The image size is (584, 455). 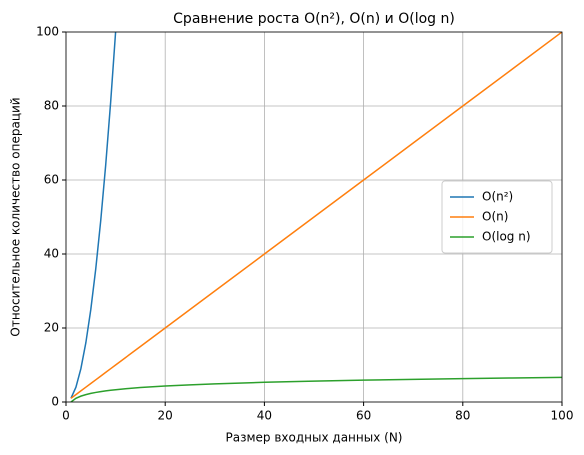 What do you see at coordinates (55, 402) in the screenshot?
I see `y-tick-label: 0` at bounding box center [55, 402].